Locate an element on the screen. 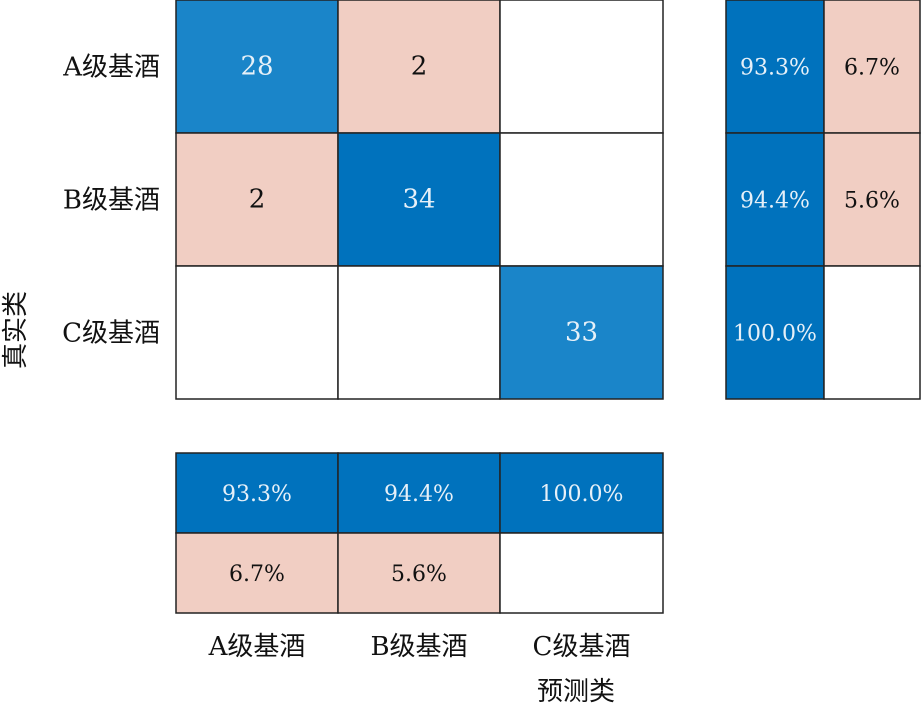 Image resolution: width=922 pixels, height=712 pixels. row-labels: A级基酒 B级基酒 C级基酒 is located at coordinates (111, 201).